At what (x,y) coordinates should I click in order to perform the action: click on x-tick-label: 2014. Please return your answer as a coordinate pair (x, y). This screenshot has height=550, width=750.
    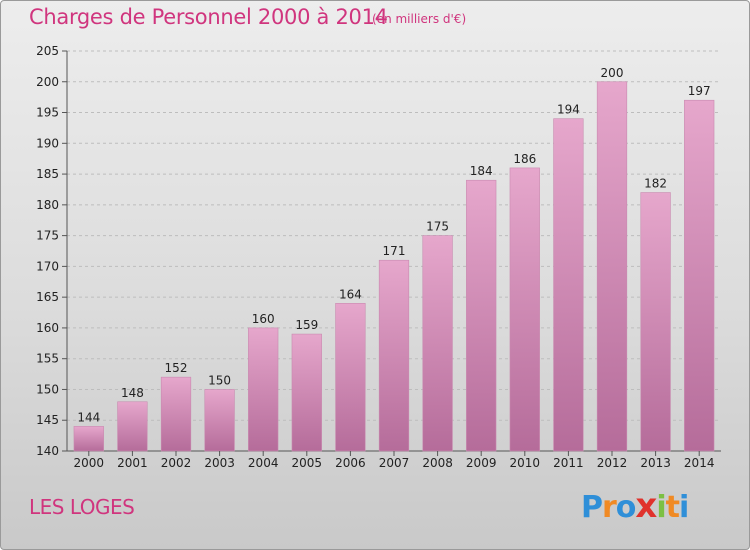
    Looking at the image, I should click on (699, 463).